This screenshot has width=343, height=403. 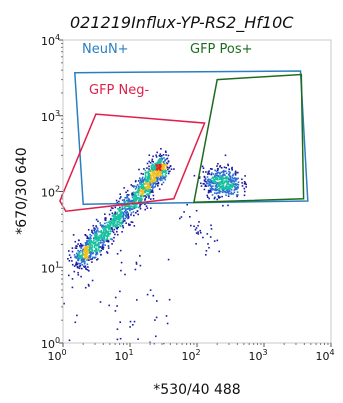 I want to click on gate-gfp-pos-polygon, so click(x=248, y=138).